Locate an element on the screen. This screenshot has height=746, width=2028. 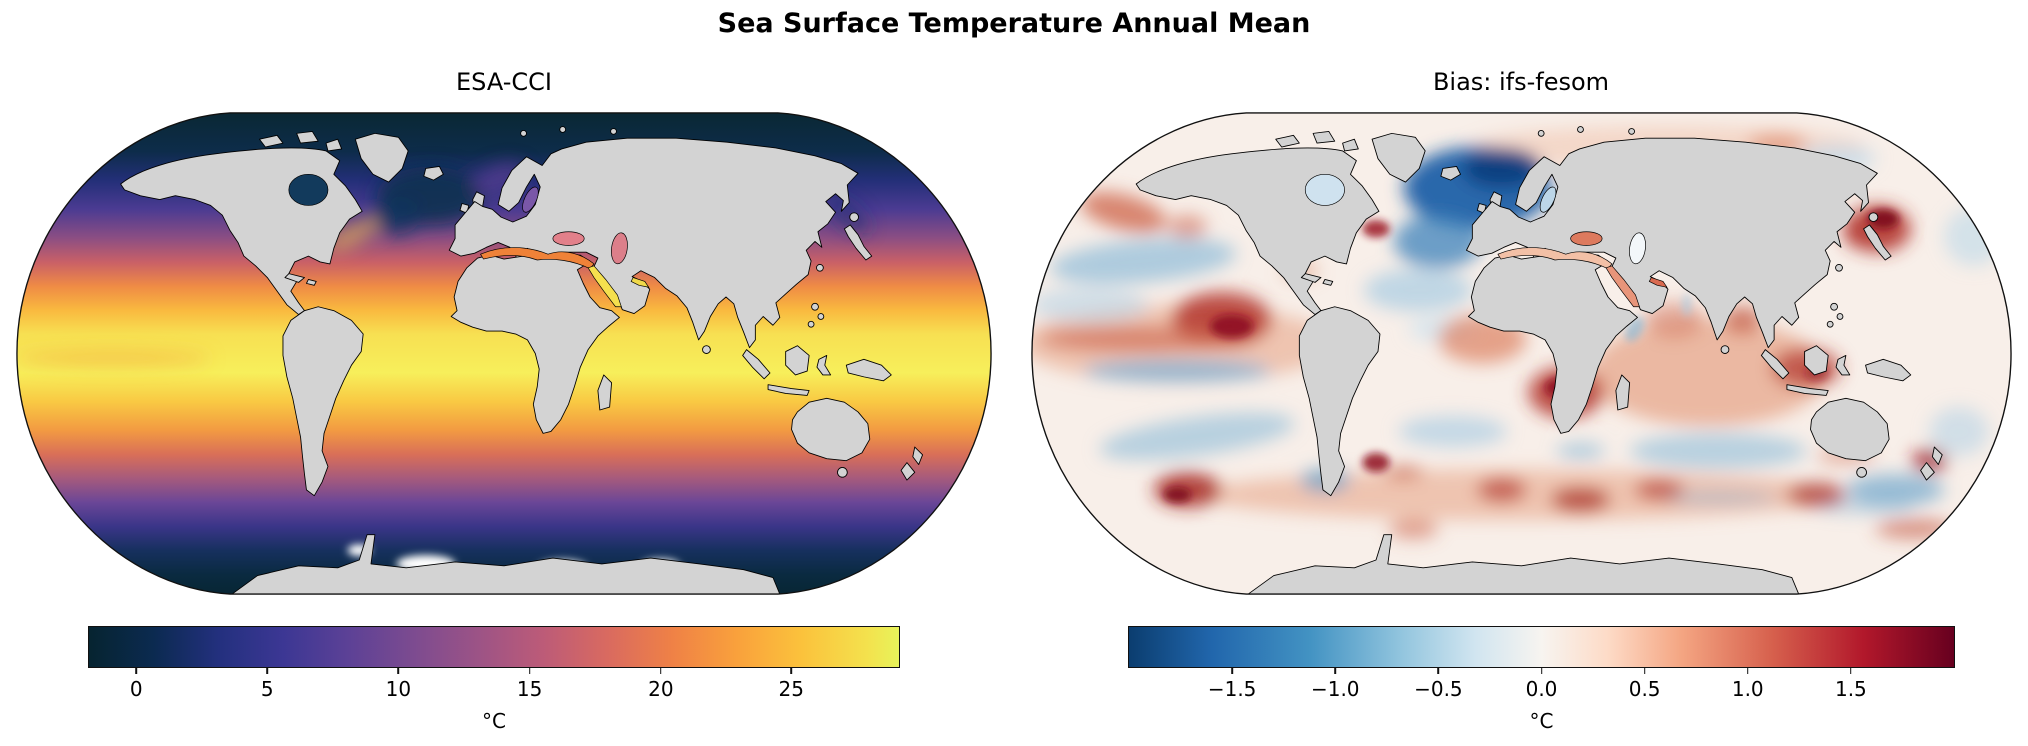
marginal-seas-sst is located at coordinates (469, 240).